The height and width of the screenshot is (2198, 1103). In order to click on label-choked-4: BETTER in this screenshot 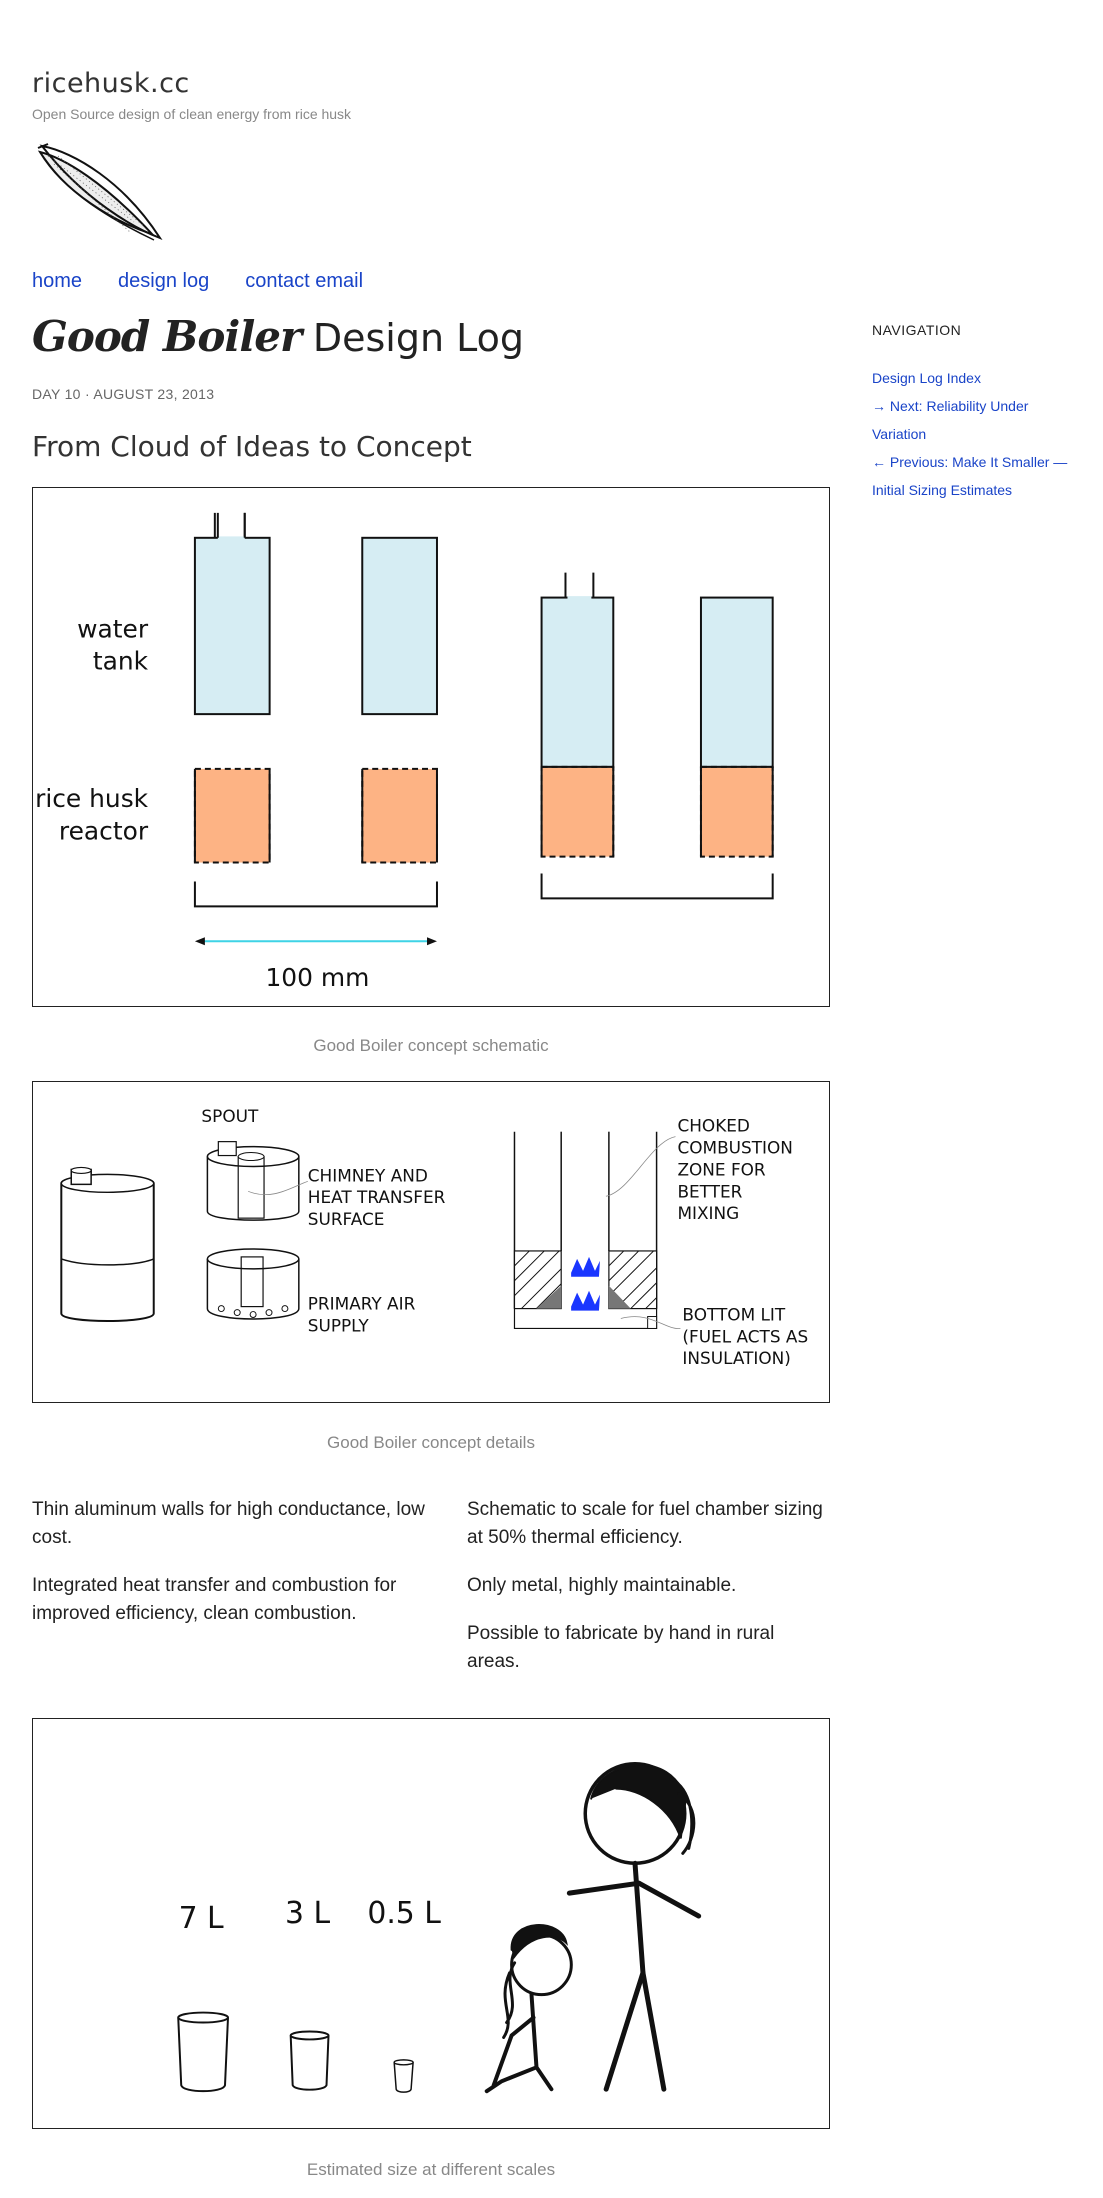, I will do `click(709, 1191)`.